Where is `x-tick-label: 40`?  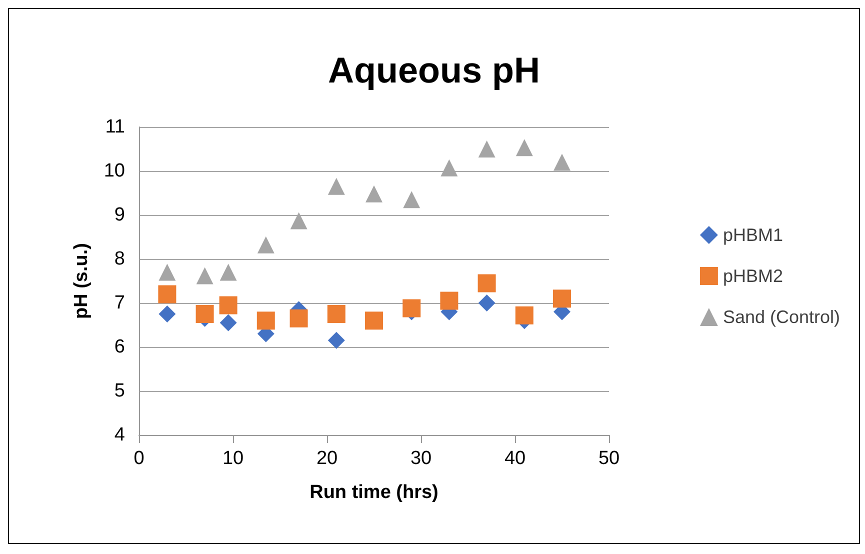
x-tick-label: 40 is located at coordinates (515, 458).